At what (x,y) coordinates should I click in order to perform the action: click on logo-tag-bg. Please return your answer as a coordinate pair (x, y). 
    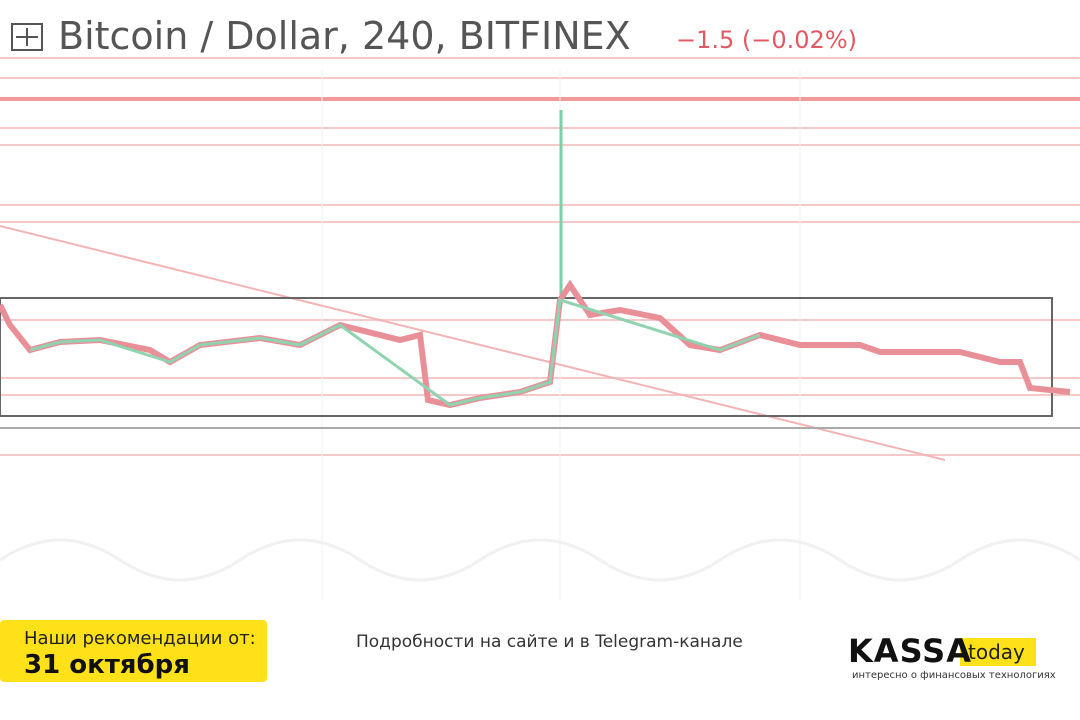
    Looking at the image, I should click on (998, 652).